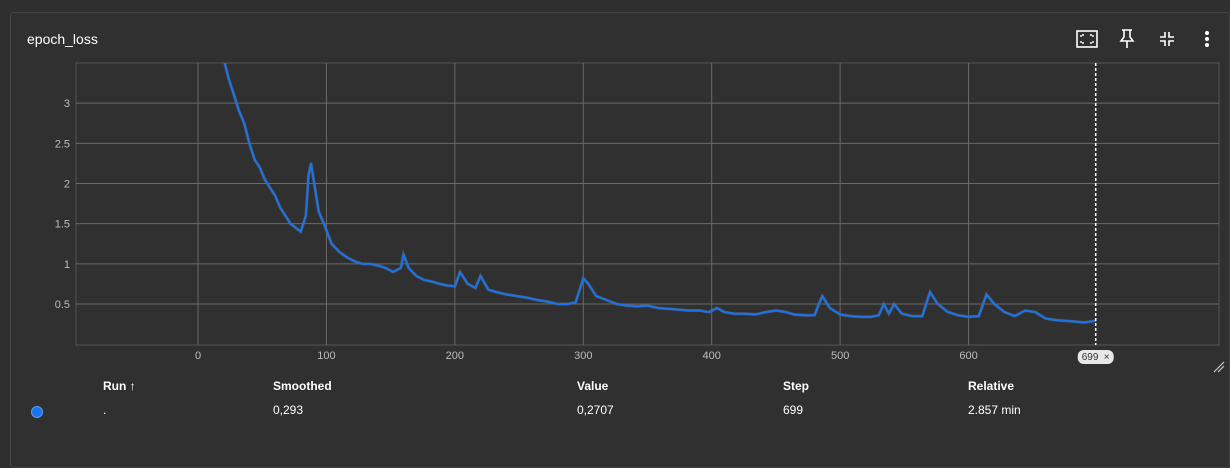  Describe the element at coordinates (198, 356) in the screenshot. I see `x-tick-label: 0` at that location.